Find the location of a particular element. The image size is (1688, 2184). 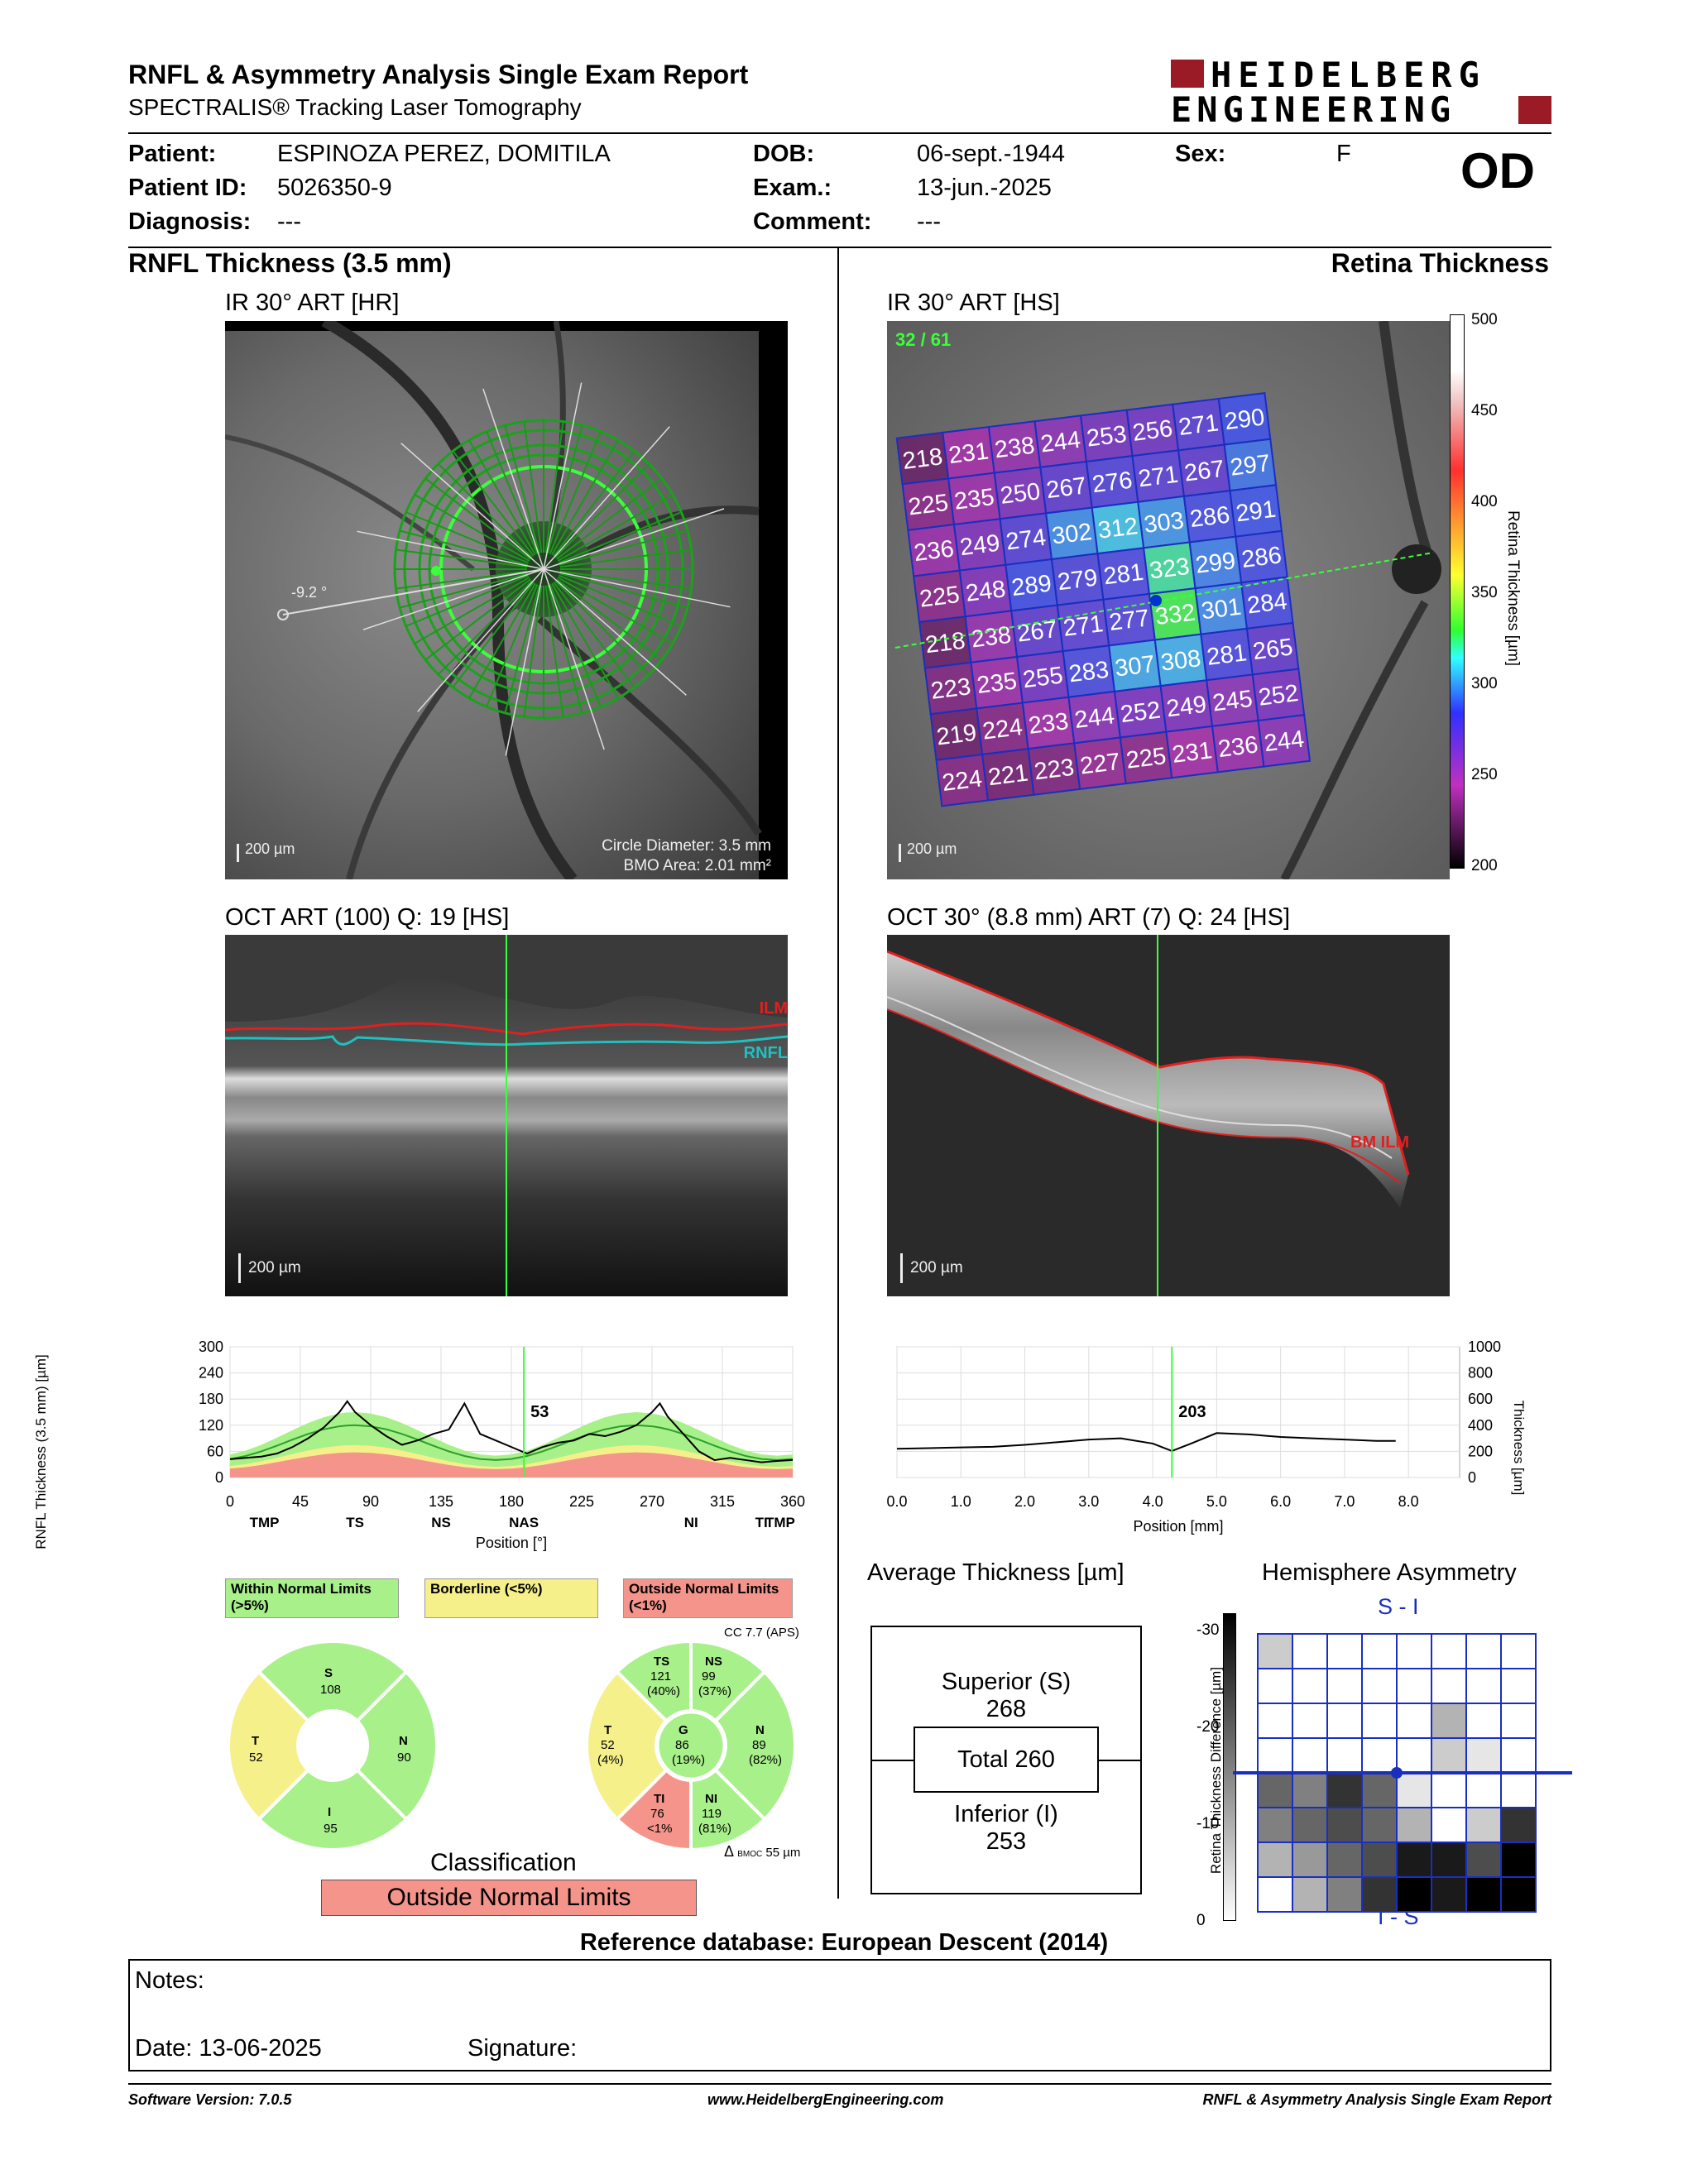

notes-label: Notes: is located at coordinates (169, 1980).